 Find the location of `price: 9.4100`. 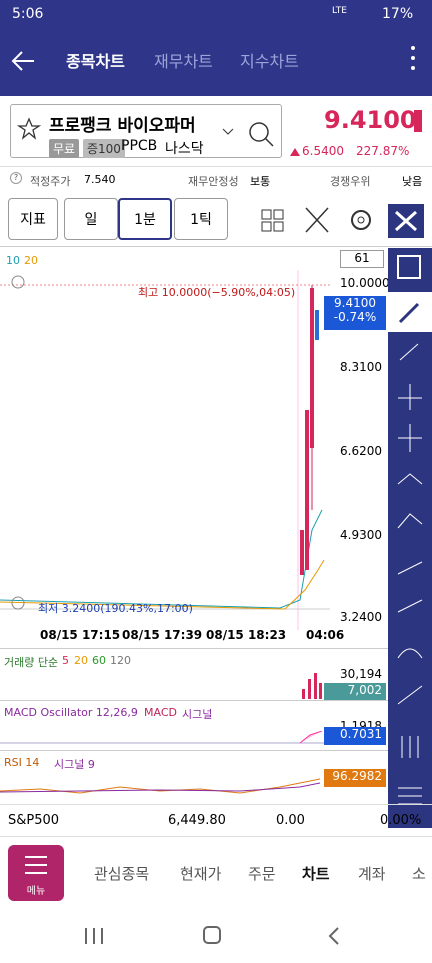

price: 9.4100 is located at coordinates (370, 120).